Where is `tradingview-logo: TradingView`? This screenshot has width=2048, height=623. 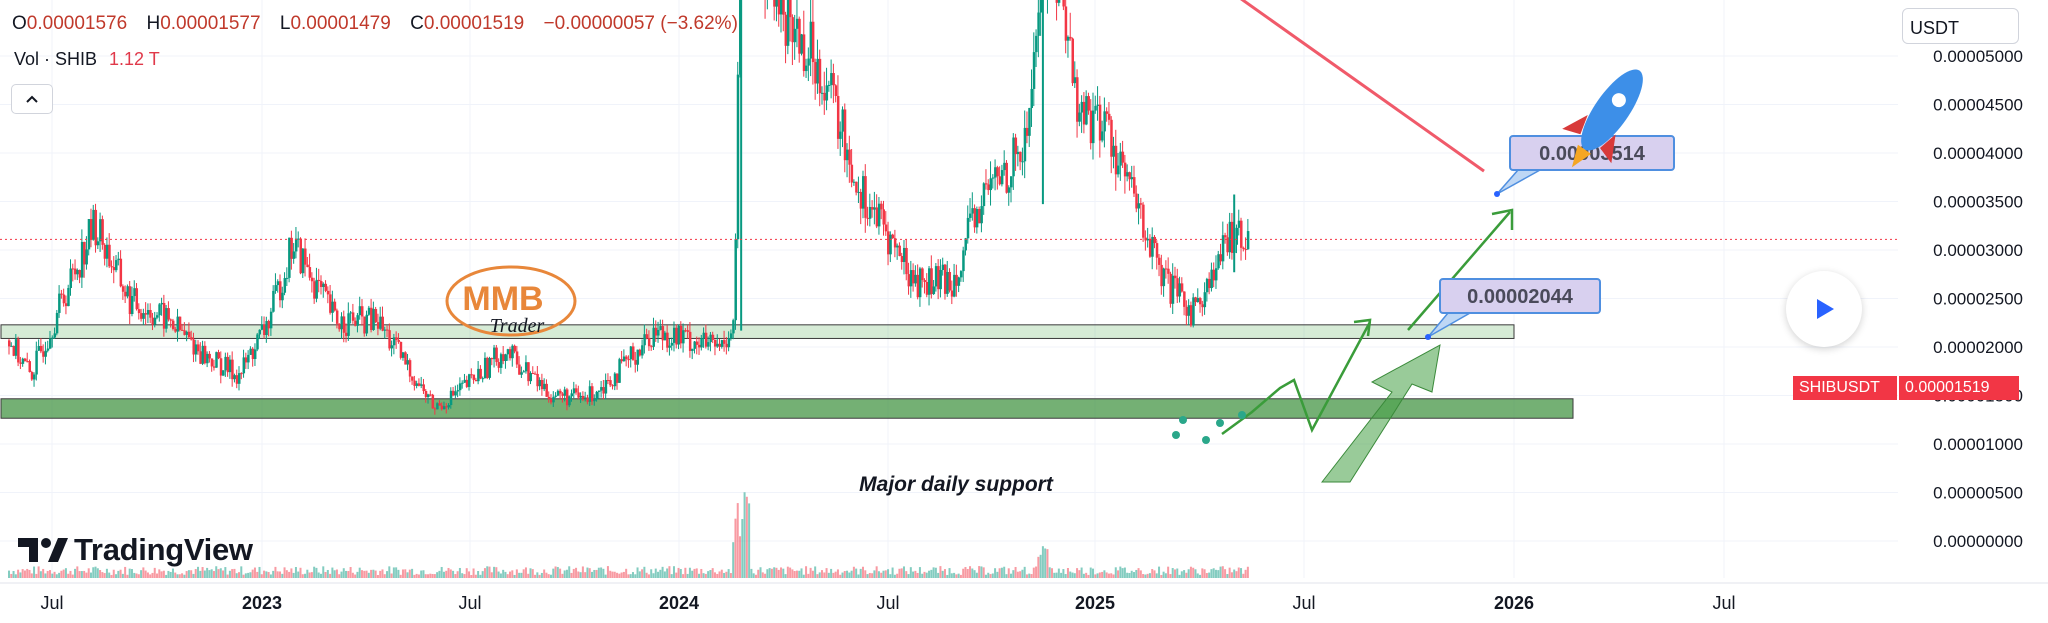
tradingview-logo: TradingView is located at coordinates (135, 550).